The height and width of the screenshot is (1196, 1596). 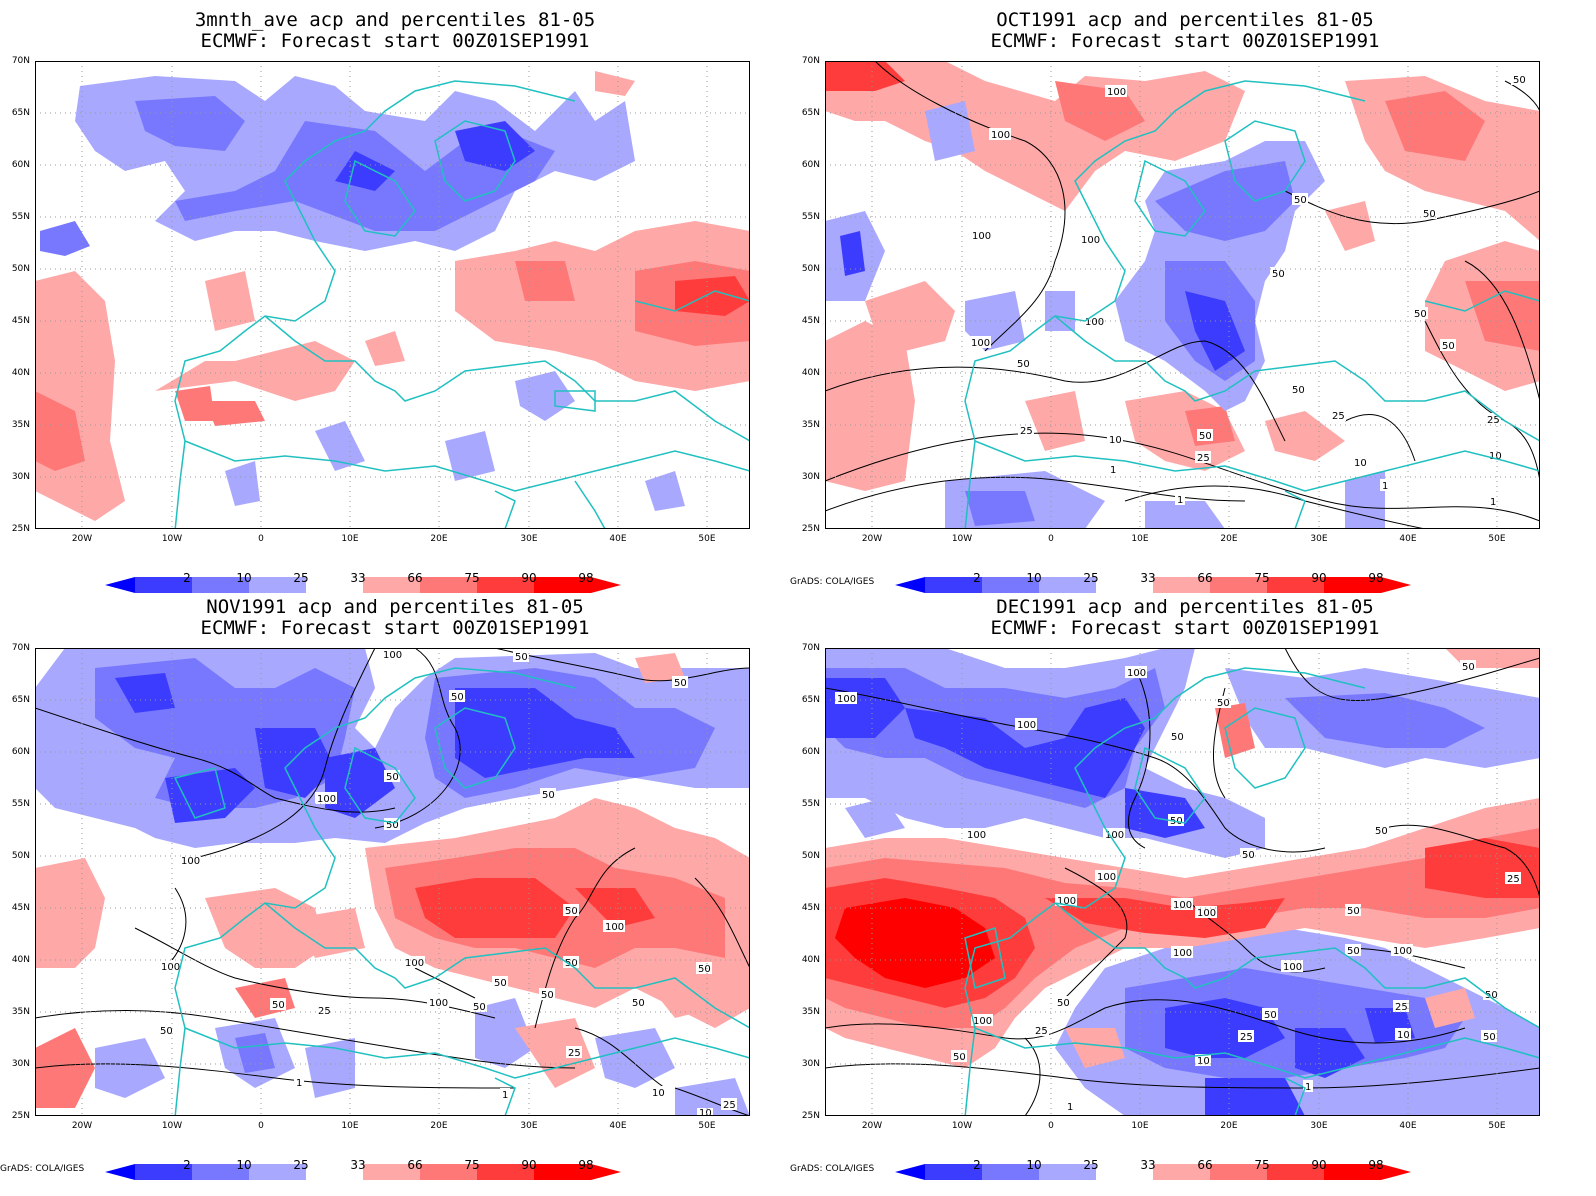 I want to click on lon-label: 50E, so click(x=1497, y=1126).